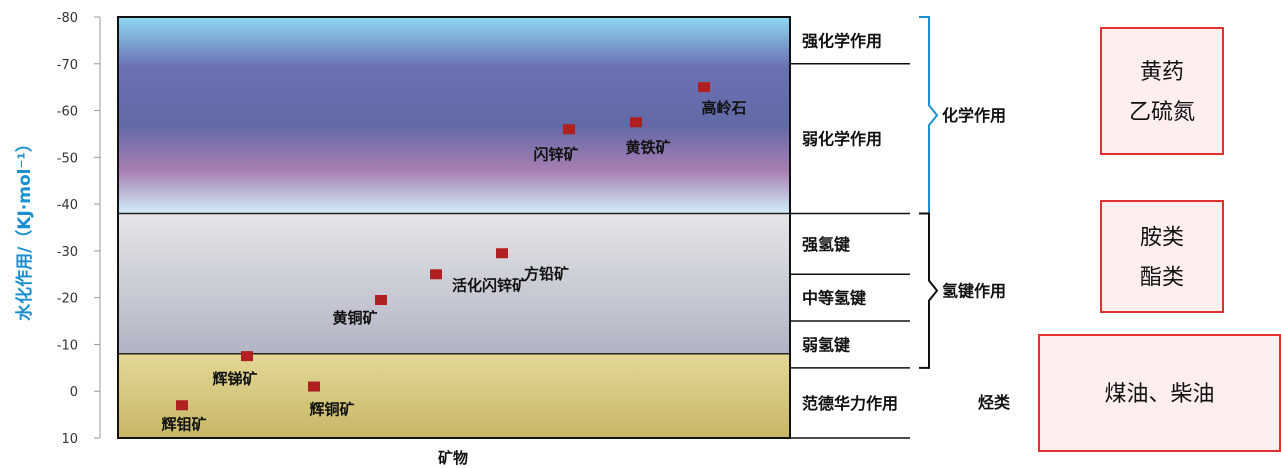 This screenshot has height=468, width=1281. I want to click on y-tick-label: -40, so click(67, 205).